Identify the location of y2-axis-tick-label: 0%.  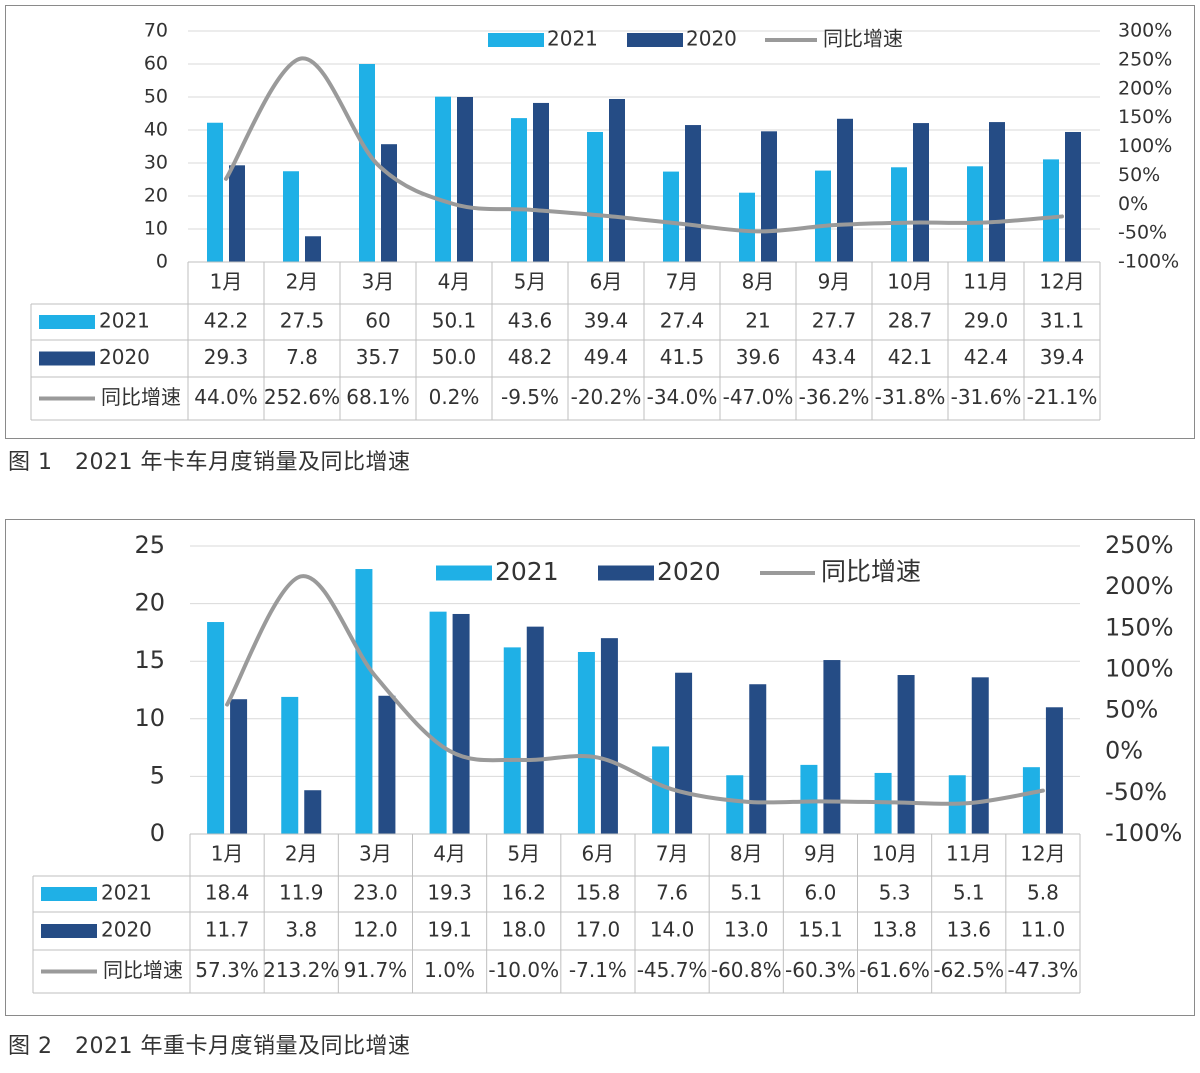
(1124, 751).